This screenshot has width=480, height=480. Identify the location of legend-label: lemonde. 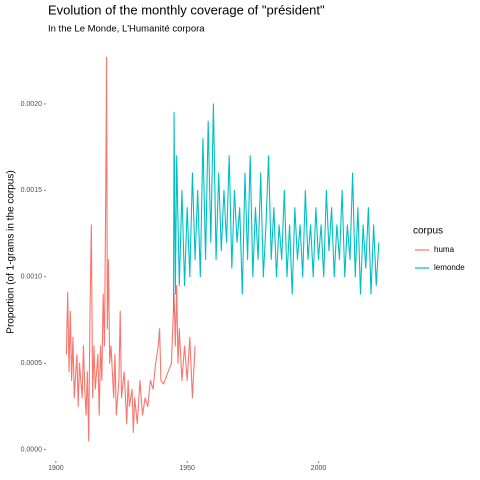
(449, 267).